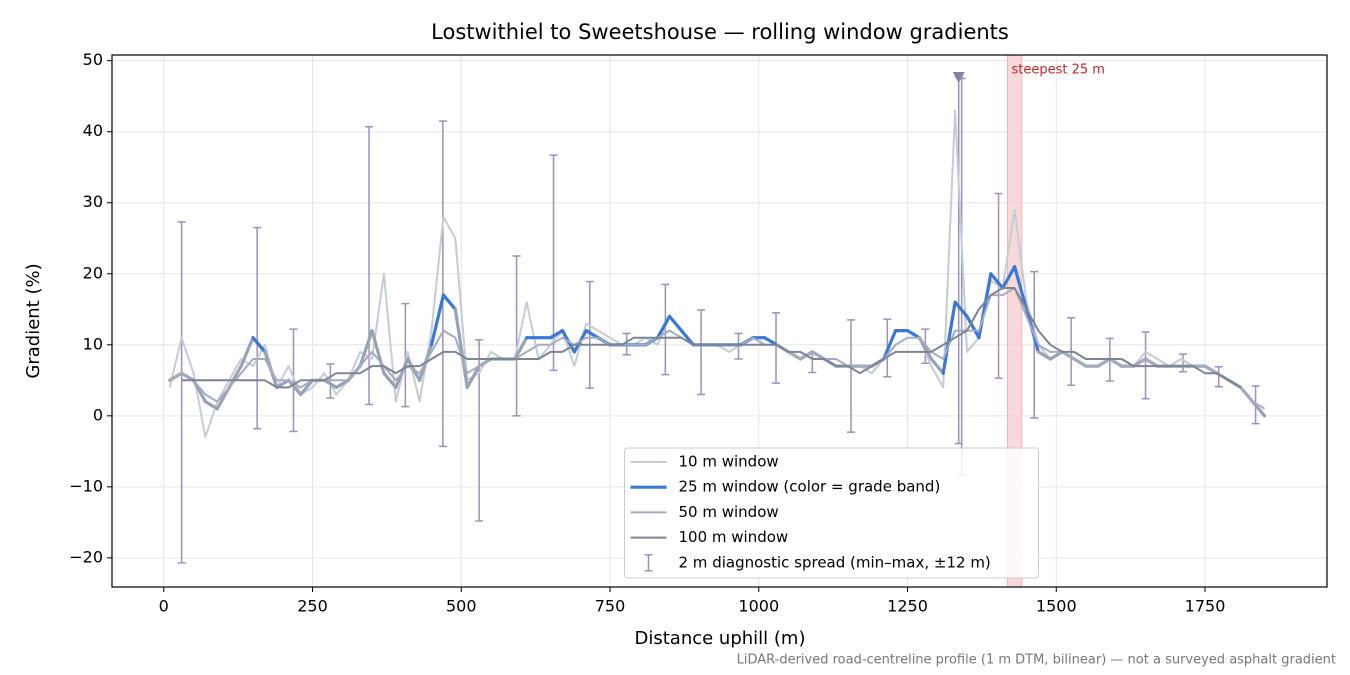 Image resolution: width=1350 pixels, height=675 pixels. What do you see at coordinates (461, 606) in the screenshot?
I see `x-tick-label: 500` at bounding box center [461, 606].